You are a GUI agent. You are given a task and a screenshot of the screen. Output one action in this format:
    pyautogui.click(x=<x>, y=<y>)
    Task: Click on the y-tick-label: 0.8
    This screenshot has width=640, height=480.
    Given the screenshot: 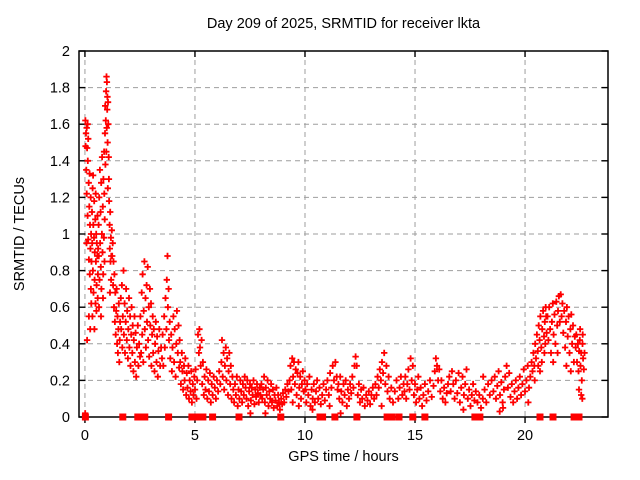 What is the action you would take?
    pyautogui.click(x=60, y=272)
    